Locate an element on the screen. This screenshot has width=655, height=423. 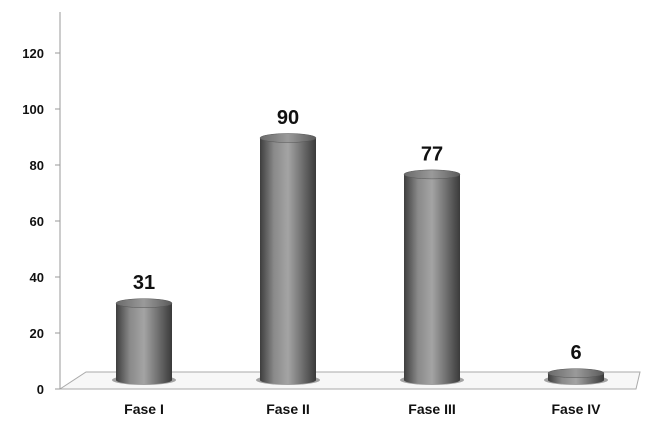
y-axis-ticks: 0 20 40 60 80 100 120 is located at coordinates (41, 221).